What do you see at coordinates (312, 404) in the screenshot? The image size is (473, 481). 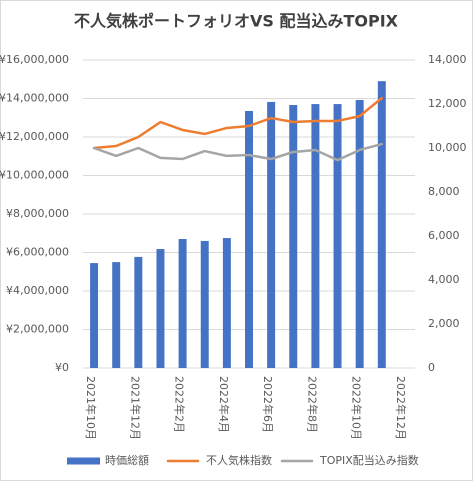 I see `x-tick-label: 2022年8月` at bounding box center [312, 404].